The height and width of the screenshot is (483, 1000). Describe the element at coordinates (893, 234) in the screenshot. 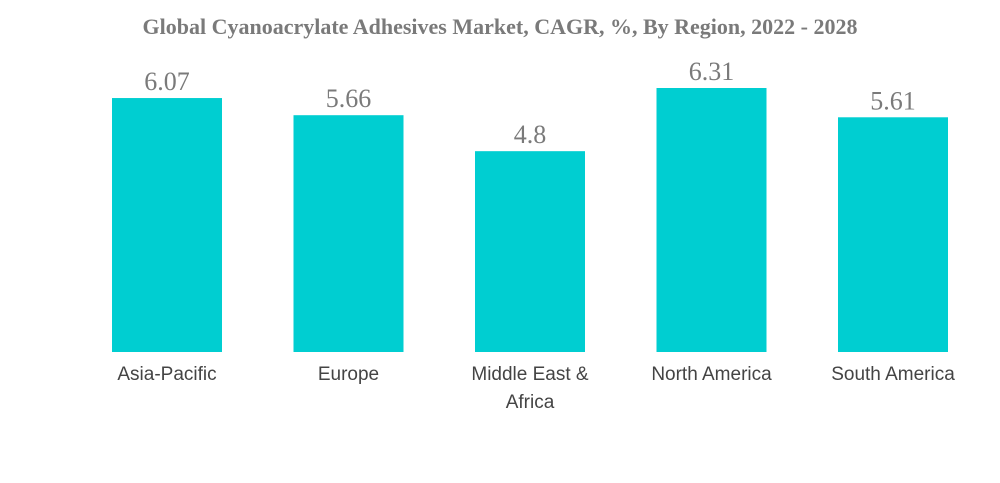

I see `bar-south-america` at that location.